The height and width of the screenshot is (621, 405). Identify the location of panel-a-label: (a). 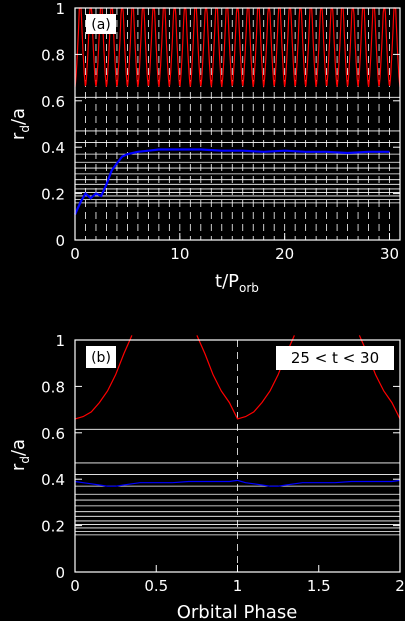
(101, 24).